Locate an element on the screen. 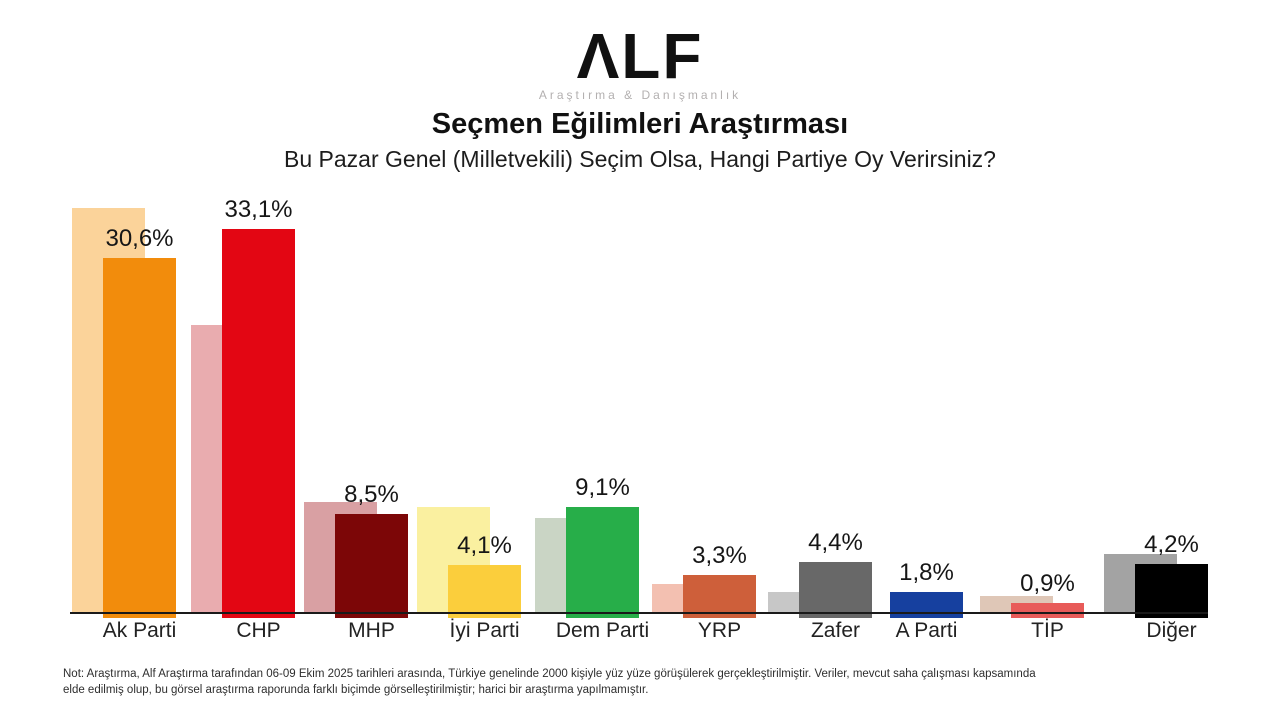 The height and width of the screenshot is (720, 1280). value-label: 30,6% is located at coordinates (139, 238).